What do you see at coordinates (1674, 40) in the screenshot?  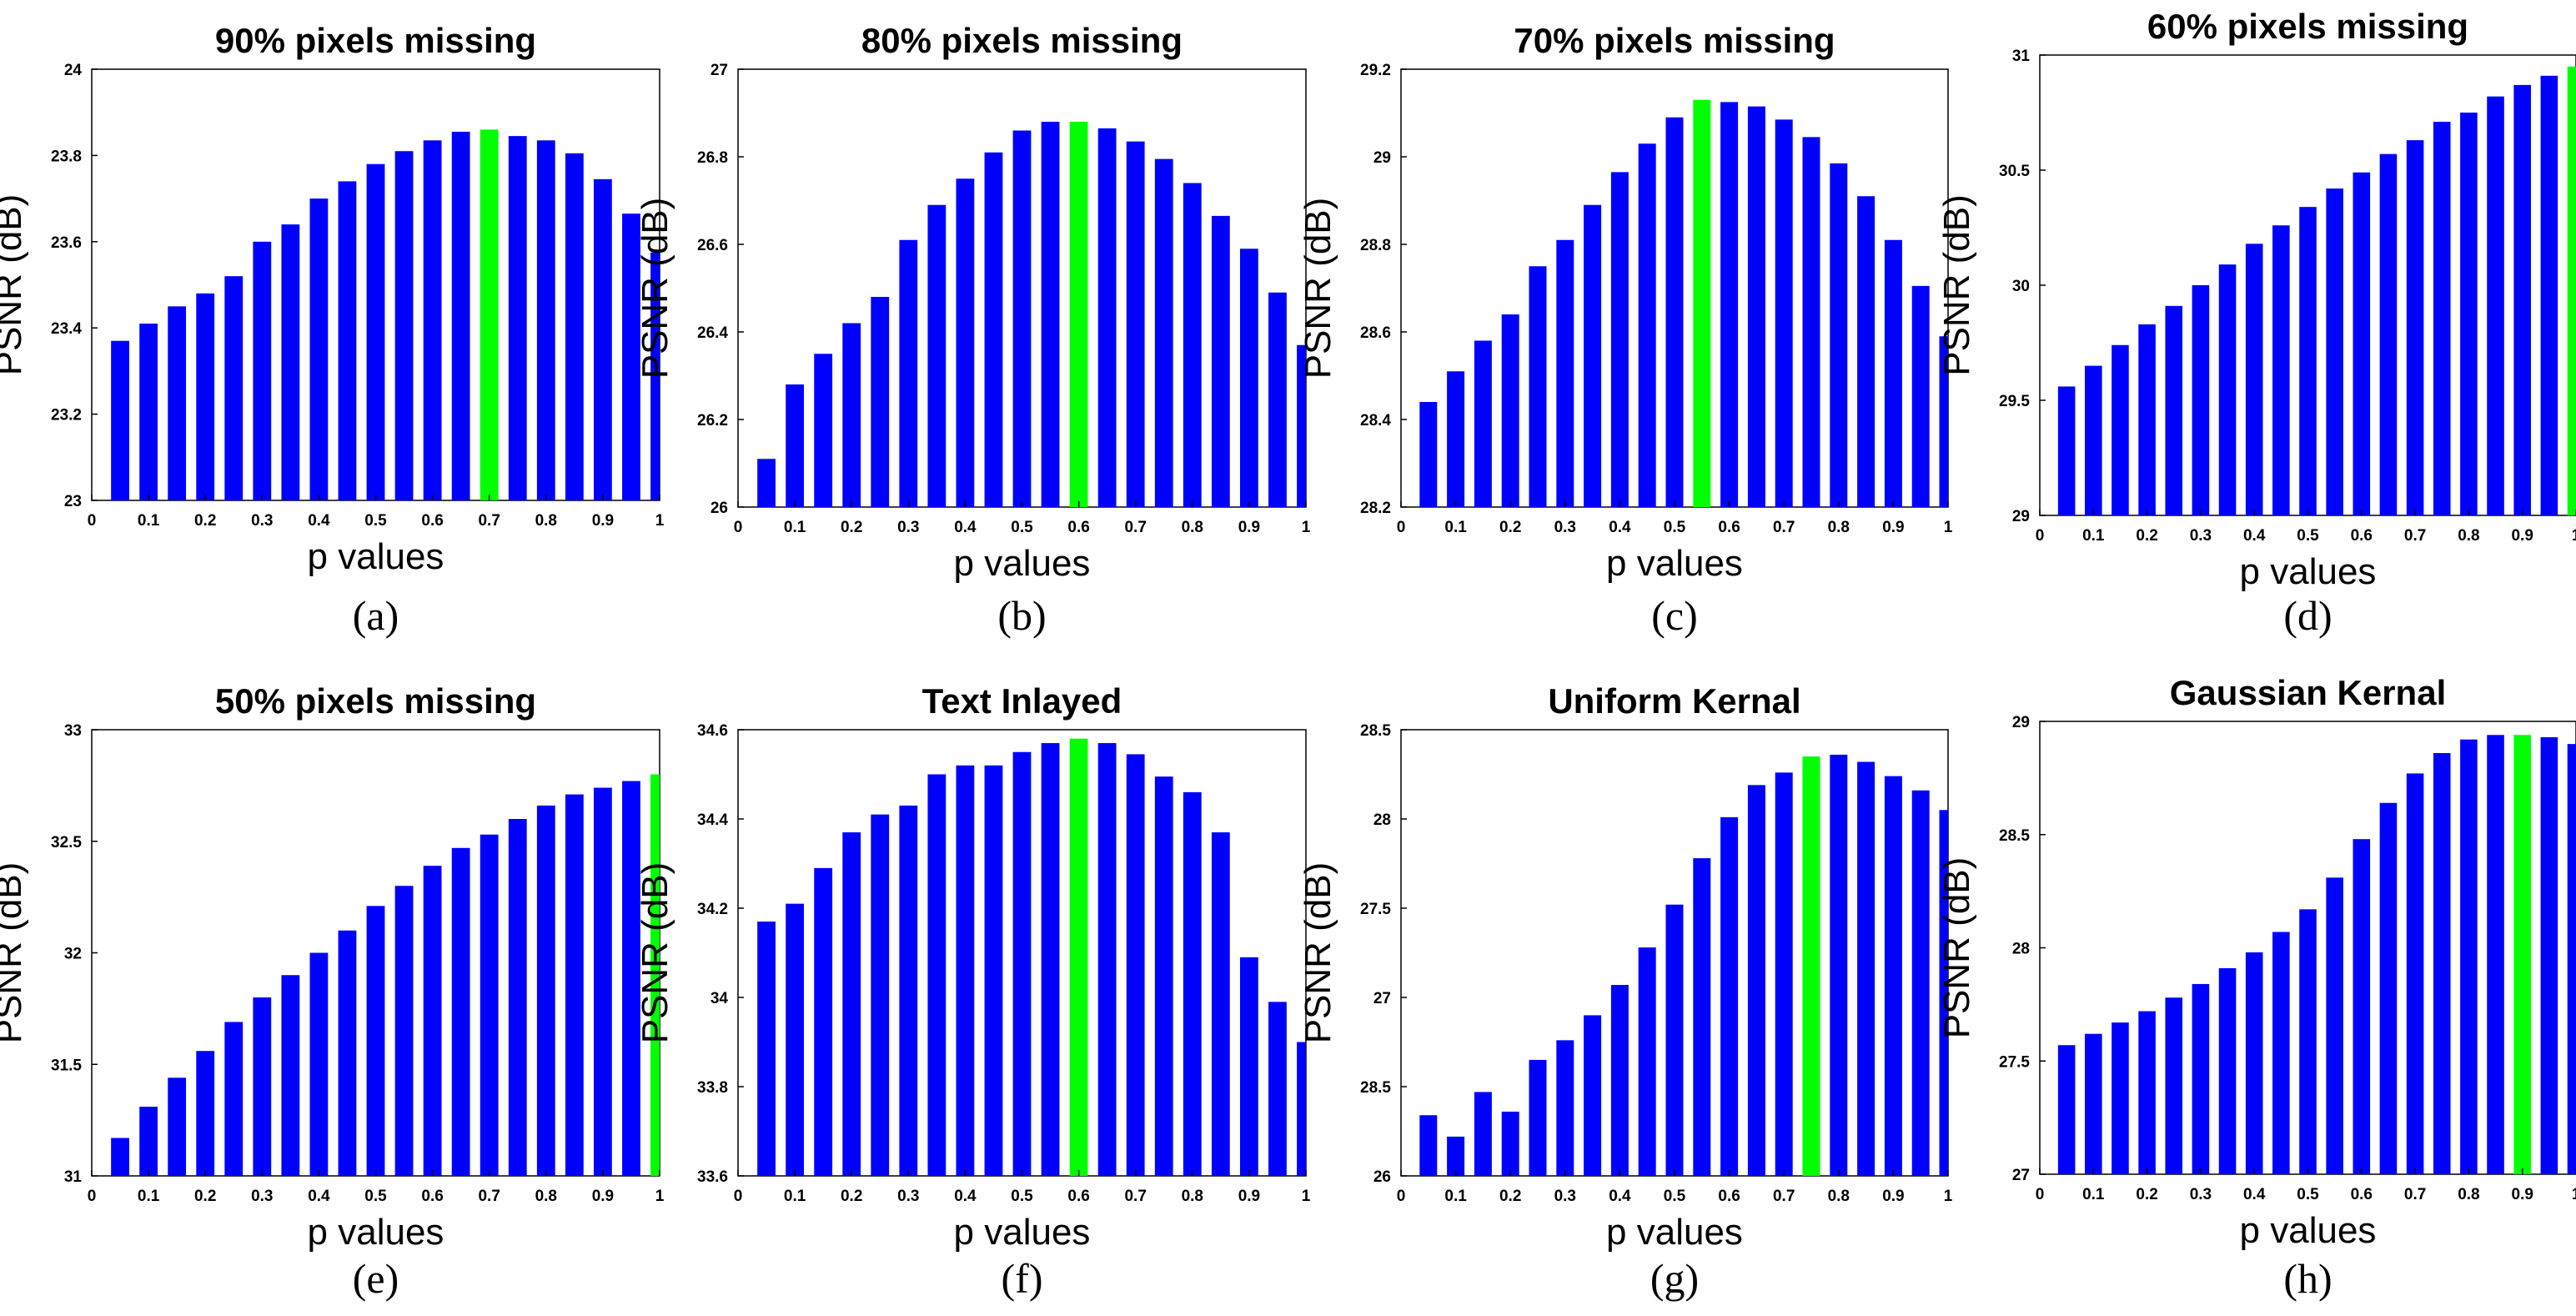 I see `chart-title: 70% pixels missing` at bounding box center [1674, 40].